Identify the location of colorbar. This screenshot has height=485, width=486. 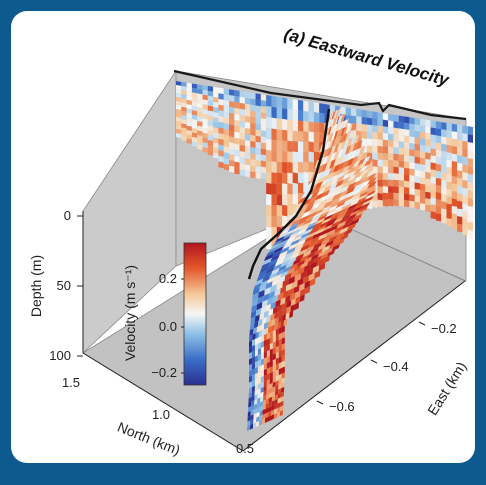
(195, 314).